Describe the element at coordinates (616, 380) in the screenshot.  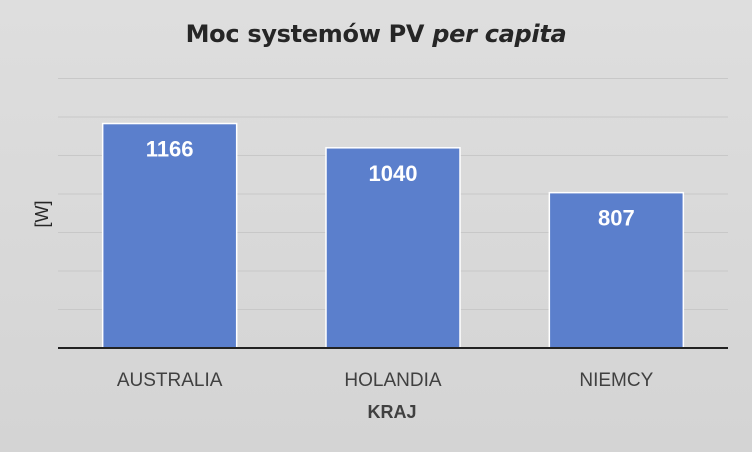
I see `x-tick-label-niemcy: NIEMCY` at that location.